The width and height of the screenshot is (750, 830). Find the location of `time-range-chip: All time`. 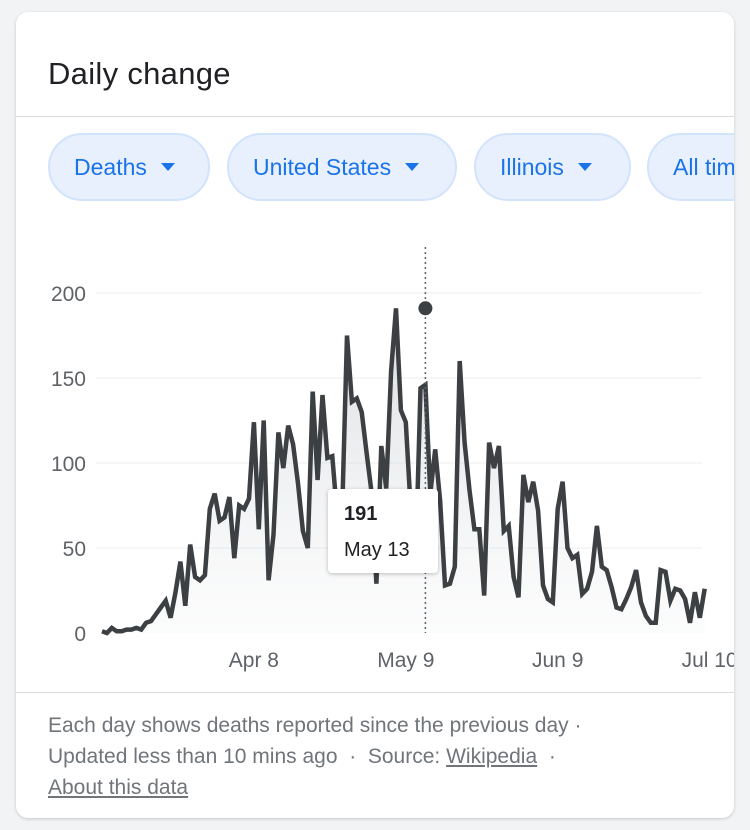

time-range-chip: All time is located at coordinates (690, 167).